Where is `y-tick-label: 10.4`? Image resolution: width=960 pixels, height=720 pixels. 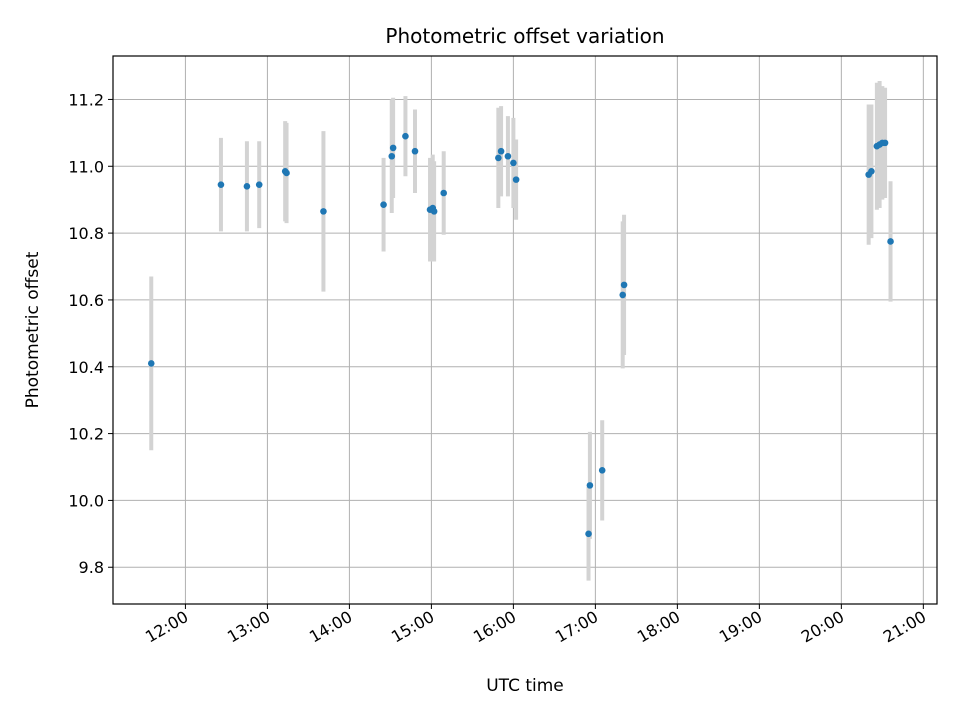
y-tick-label: 10.4 is located at coordinates (86, 367).